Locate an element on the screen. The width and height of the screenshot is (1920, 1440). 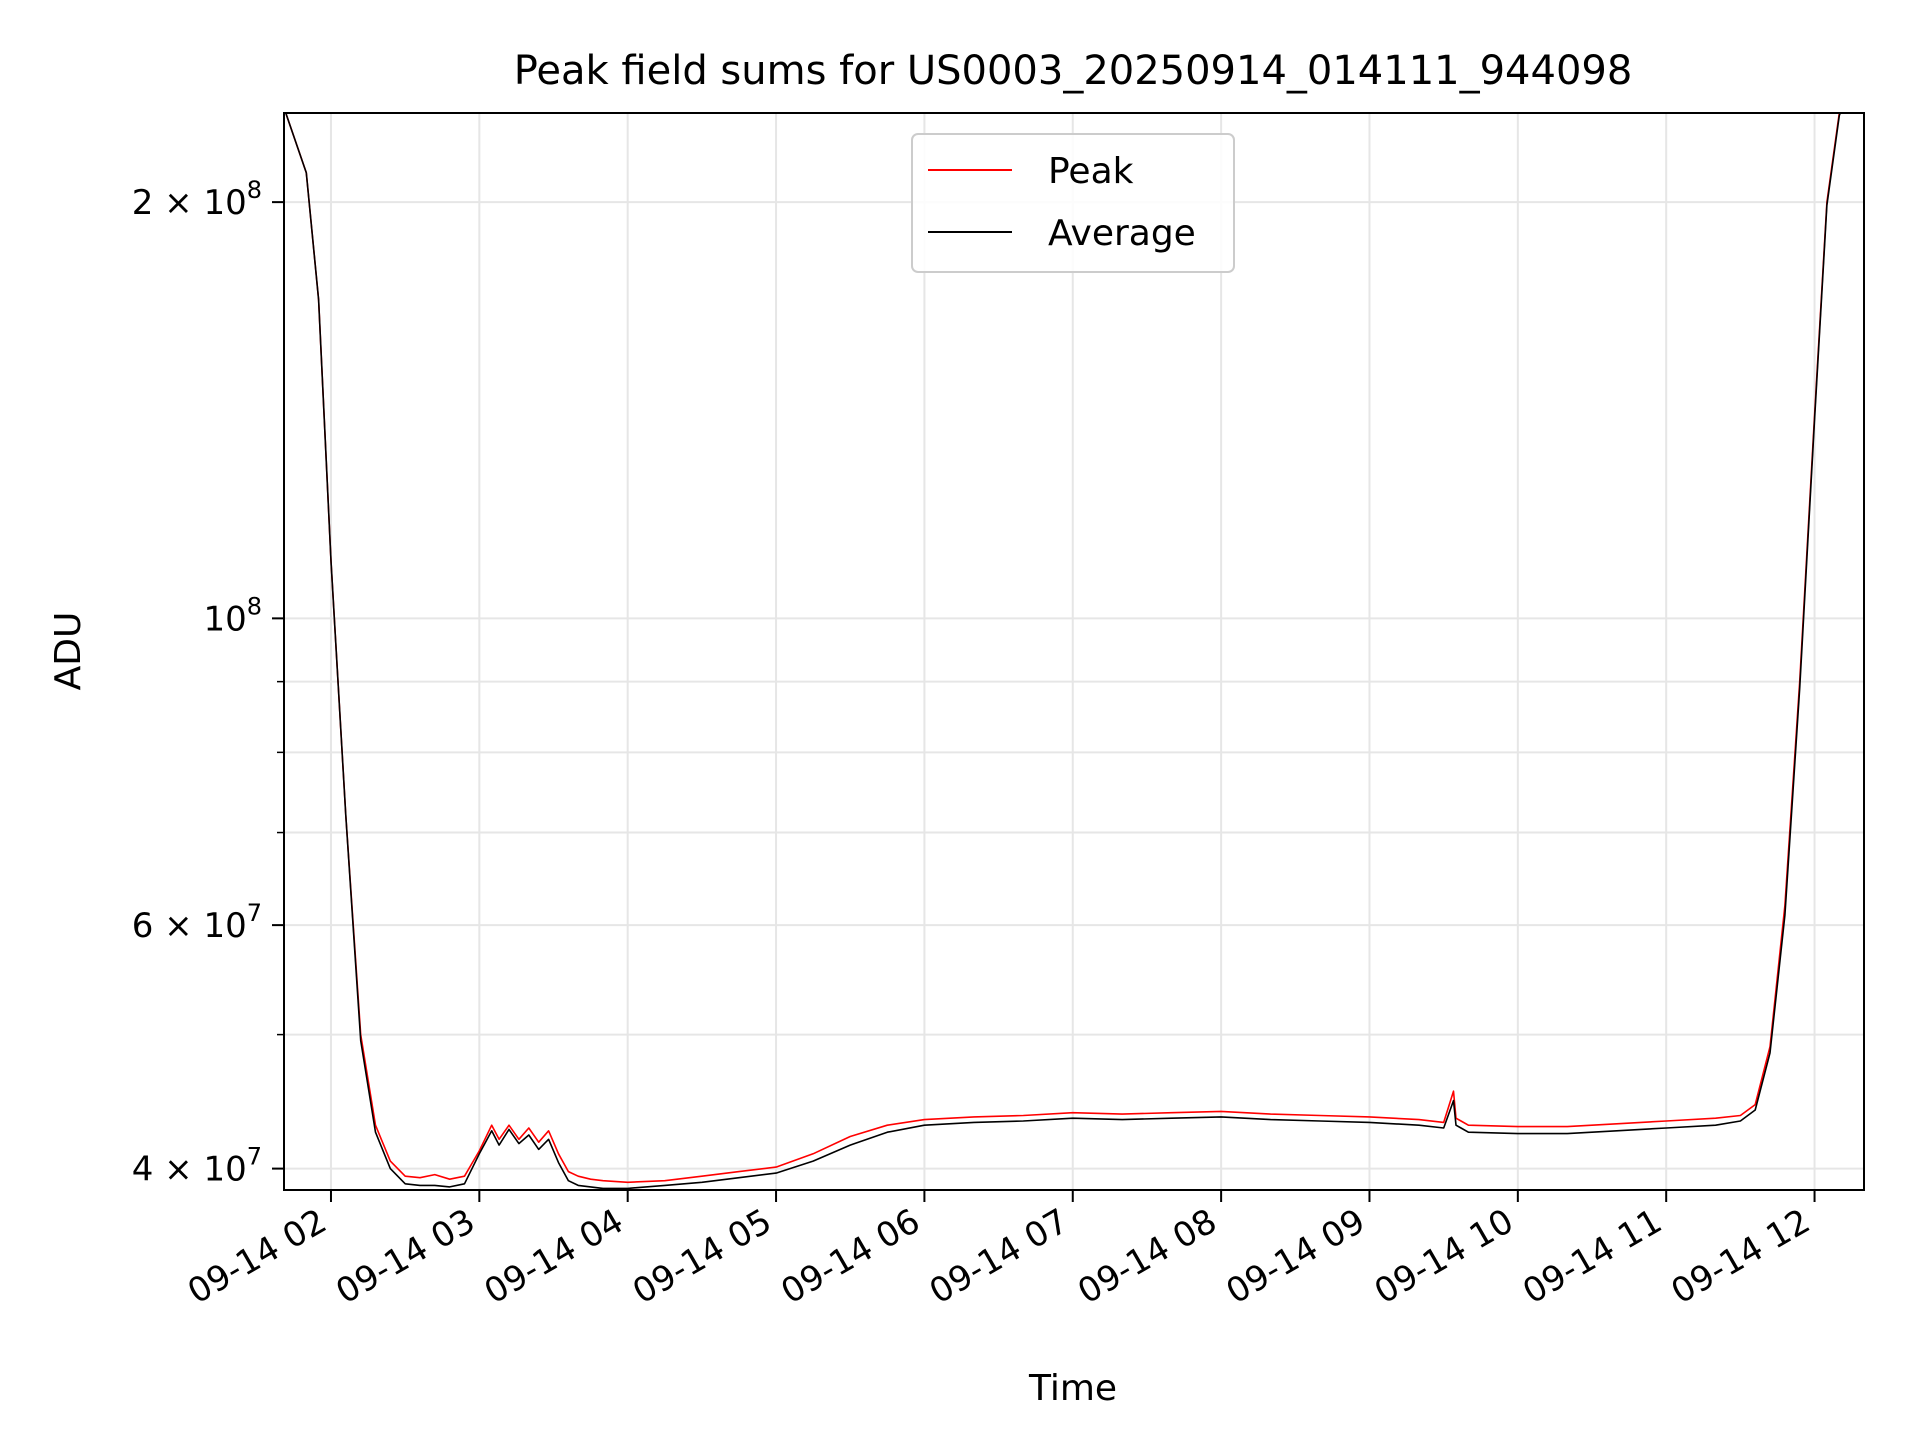
y-tick-label: 6 × 107 is located at coordinates (197, 922).